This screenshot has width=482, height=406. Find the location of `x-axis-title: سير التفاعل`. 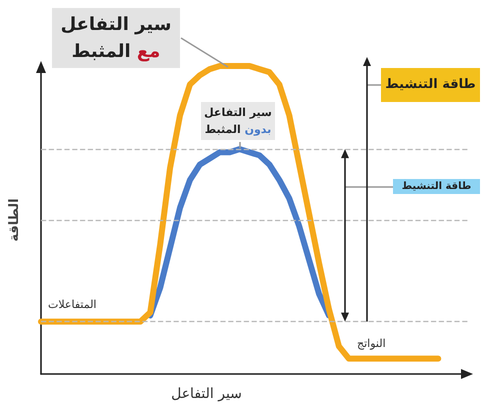

x-axis-title: سير التفاعل is located at coordinates (206, 394).